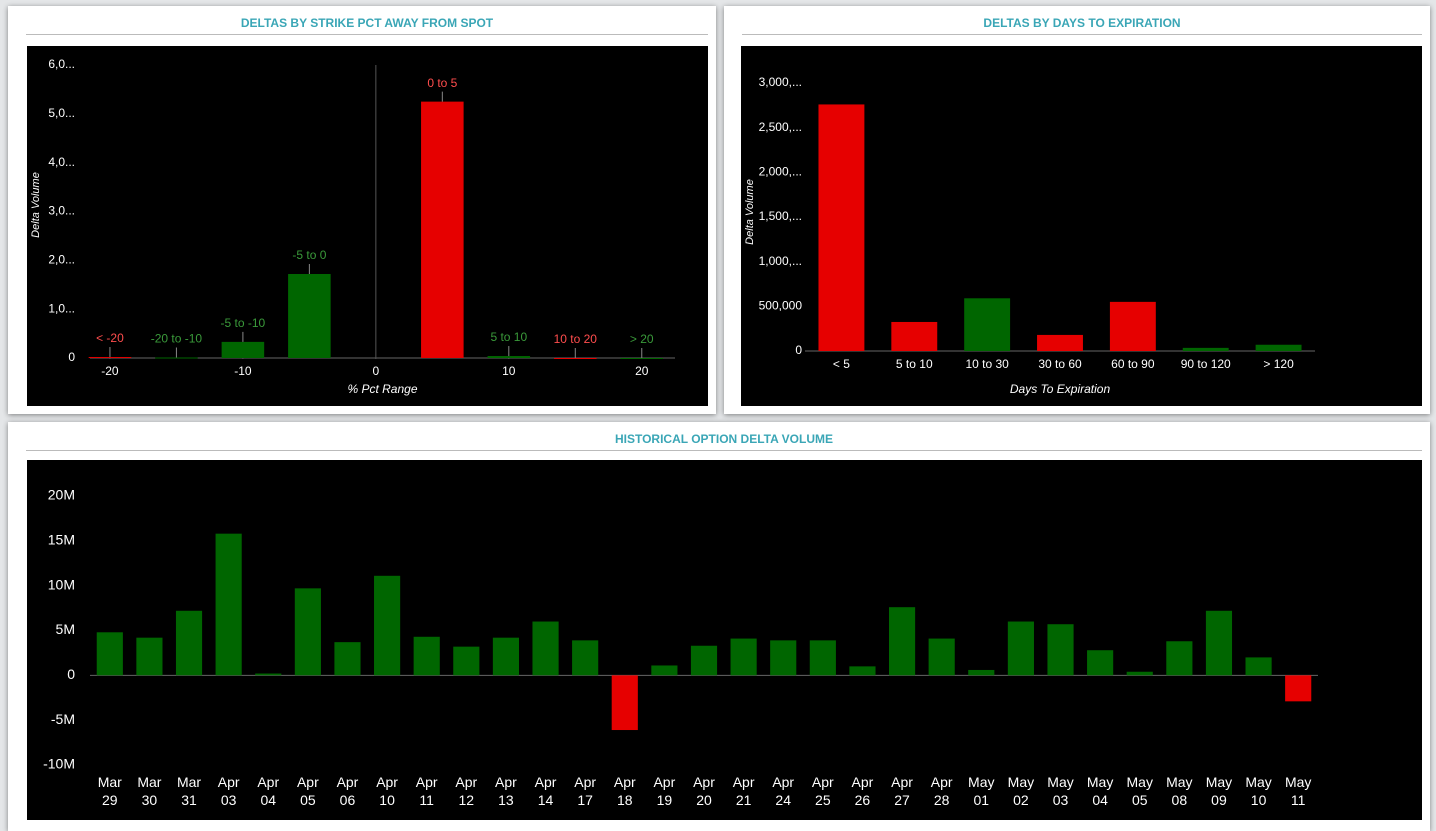 The height and width of the screenshot is (831, 1436). What do you see at coordinates (367, 25) in the screenshot?
I see `panel-title: DELTAS BY STRIKE PCT AWAY FROM SPOT` at bounding box center [367, 25].